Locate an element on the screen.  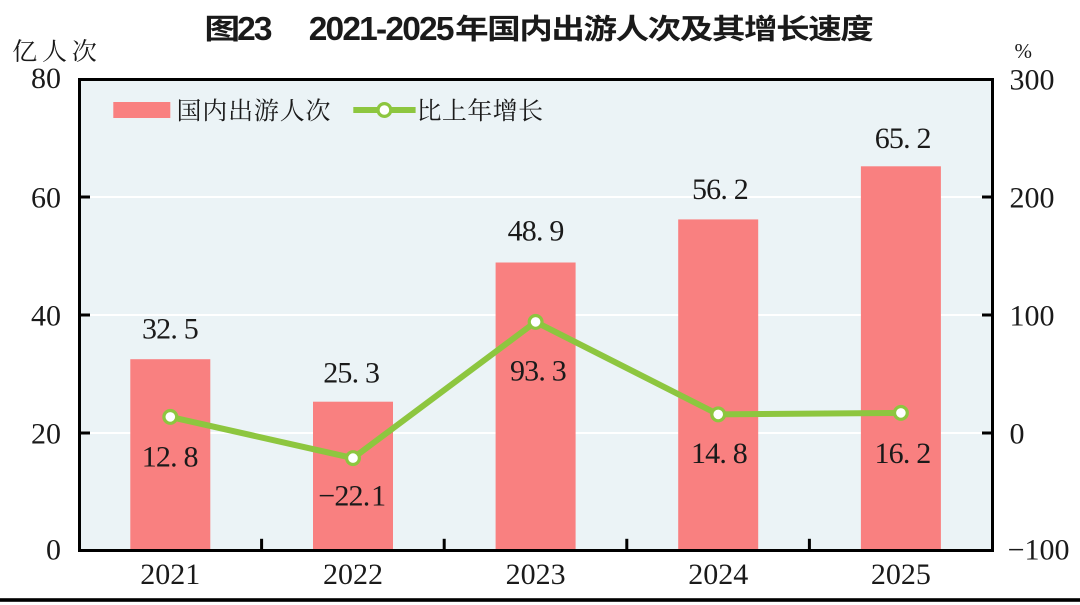
svg-text: 2025 is located at coordinates (901, 574).